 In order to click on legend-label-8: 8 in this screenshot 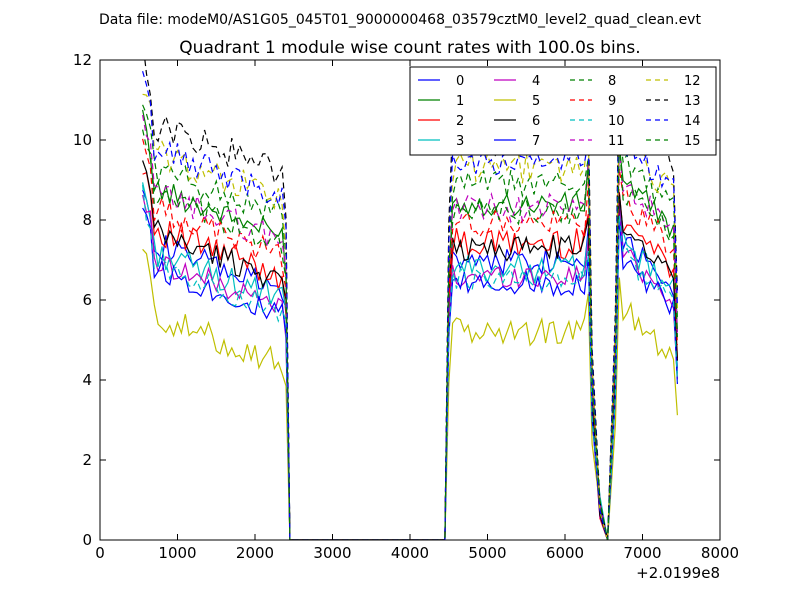, I will do `click(612, 81)`.